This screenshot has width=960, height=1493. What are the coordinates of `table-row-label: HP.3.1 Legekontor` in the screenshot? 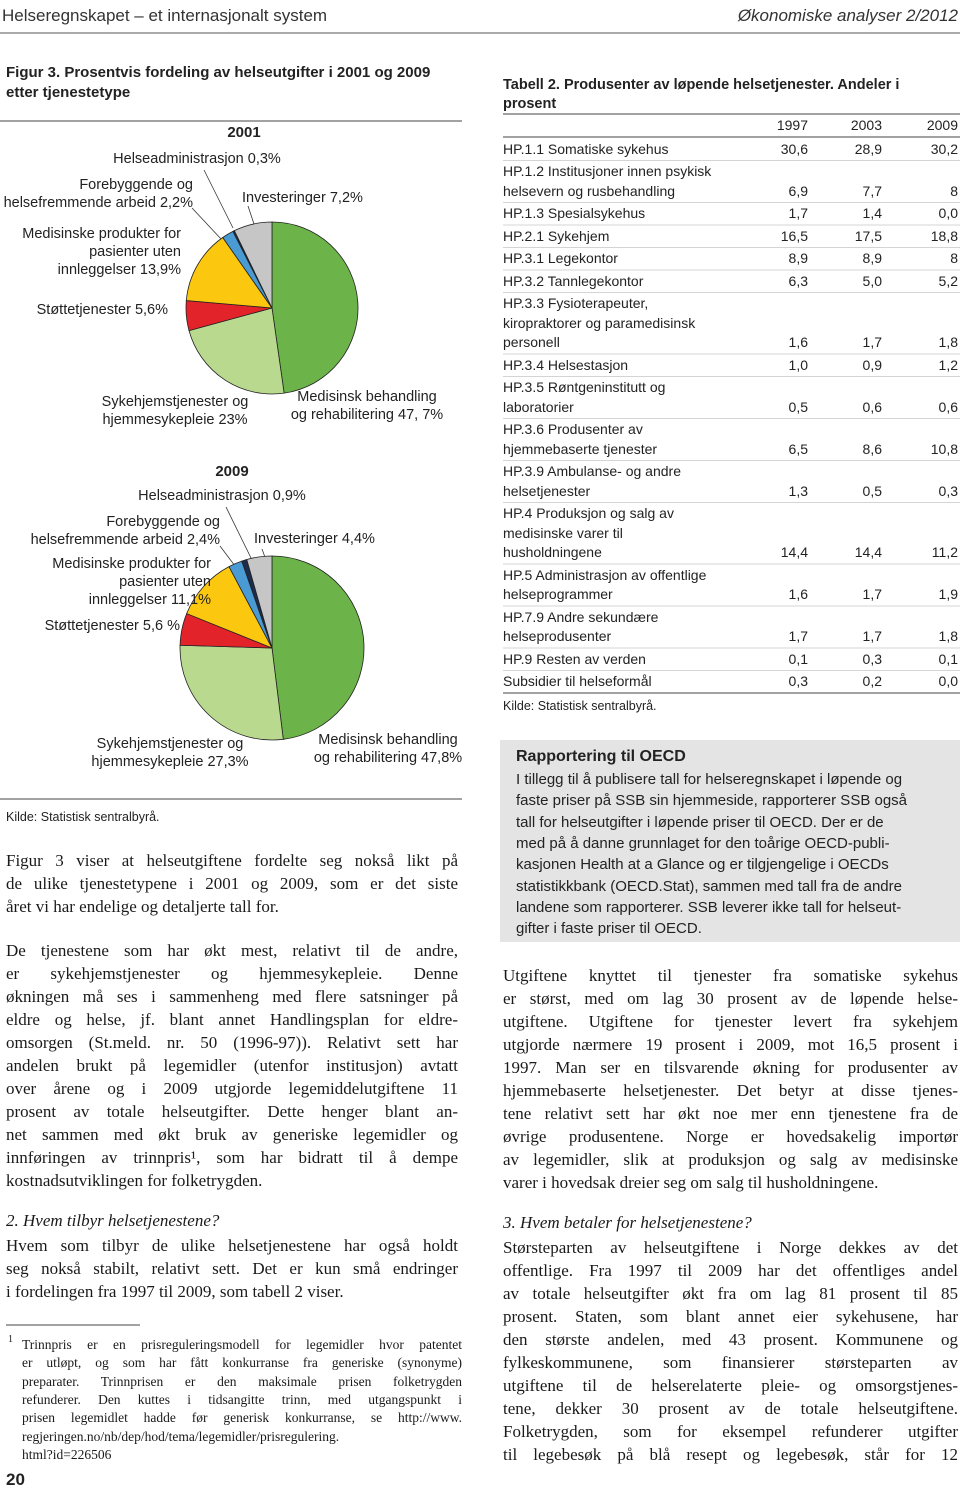 It's located at (560, 258).